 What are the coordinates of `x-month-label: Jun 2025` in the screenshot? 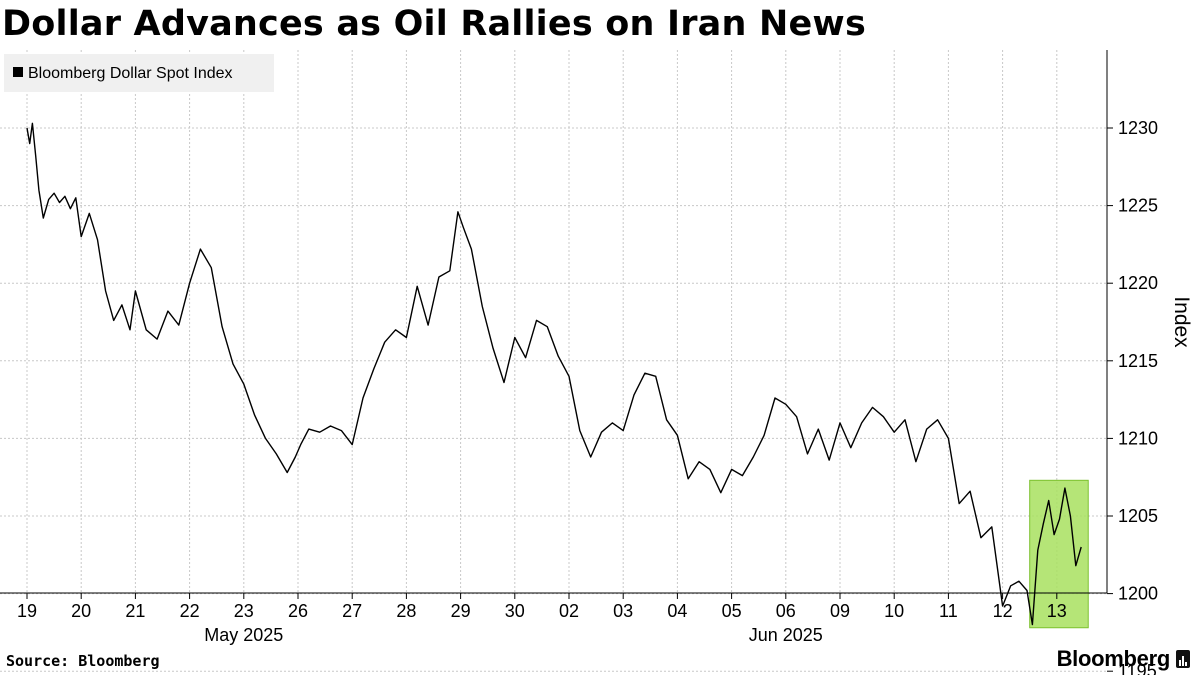 It's located at (786, 635).